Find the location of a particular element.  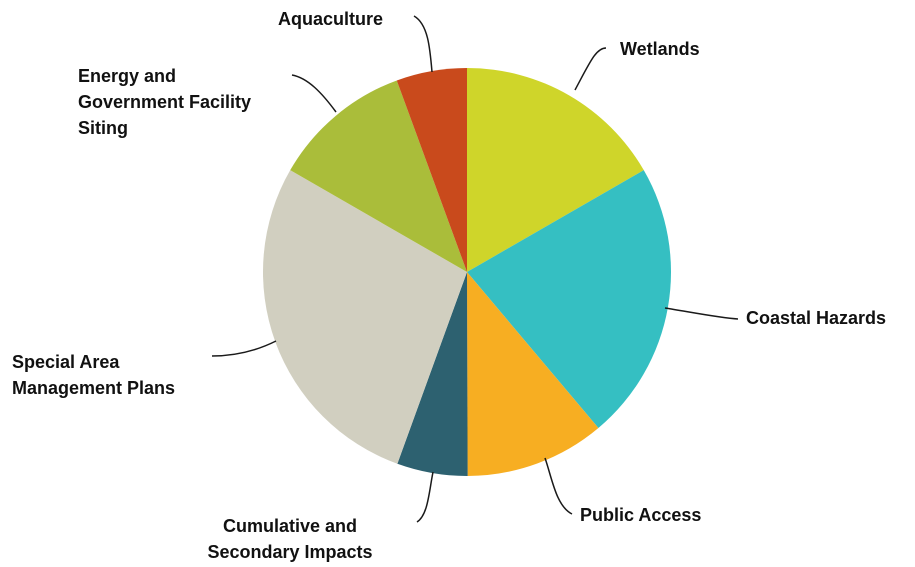

slice-label-line: Siting is located at coordinates (103, 128).